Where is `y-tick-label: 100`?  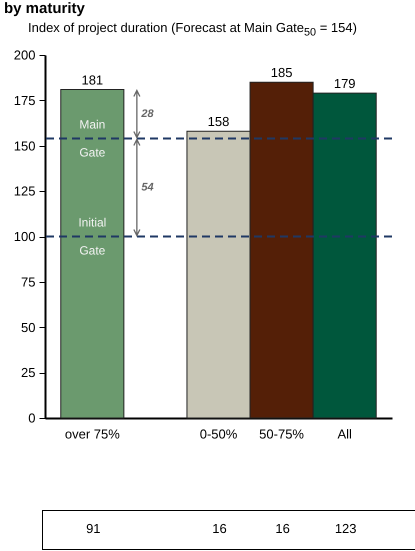
y-tick-label: 100 is located at coordinates (25, 236).